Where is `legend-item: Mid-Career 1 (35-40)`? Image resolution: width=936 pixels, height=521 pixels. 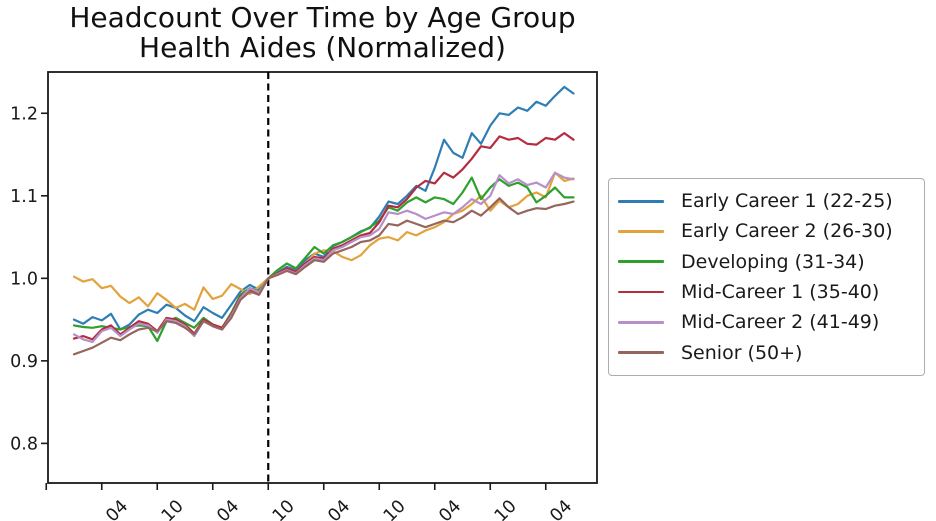
legend-item: Mid-Career 1 (35-40) is located at coordinates (768, 292).